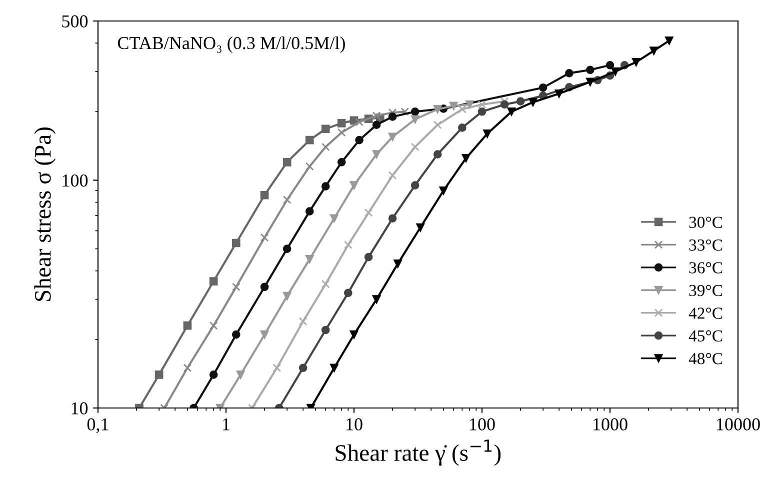  What do you see at coordinates (705, 313) in the screenshot?
I see `legend-label: 42°C` at bounding box center [705, 313].